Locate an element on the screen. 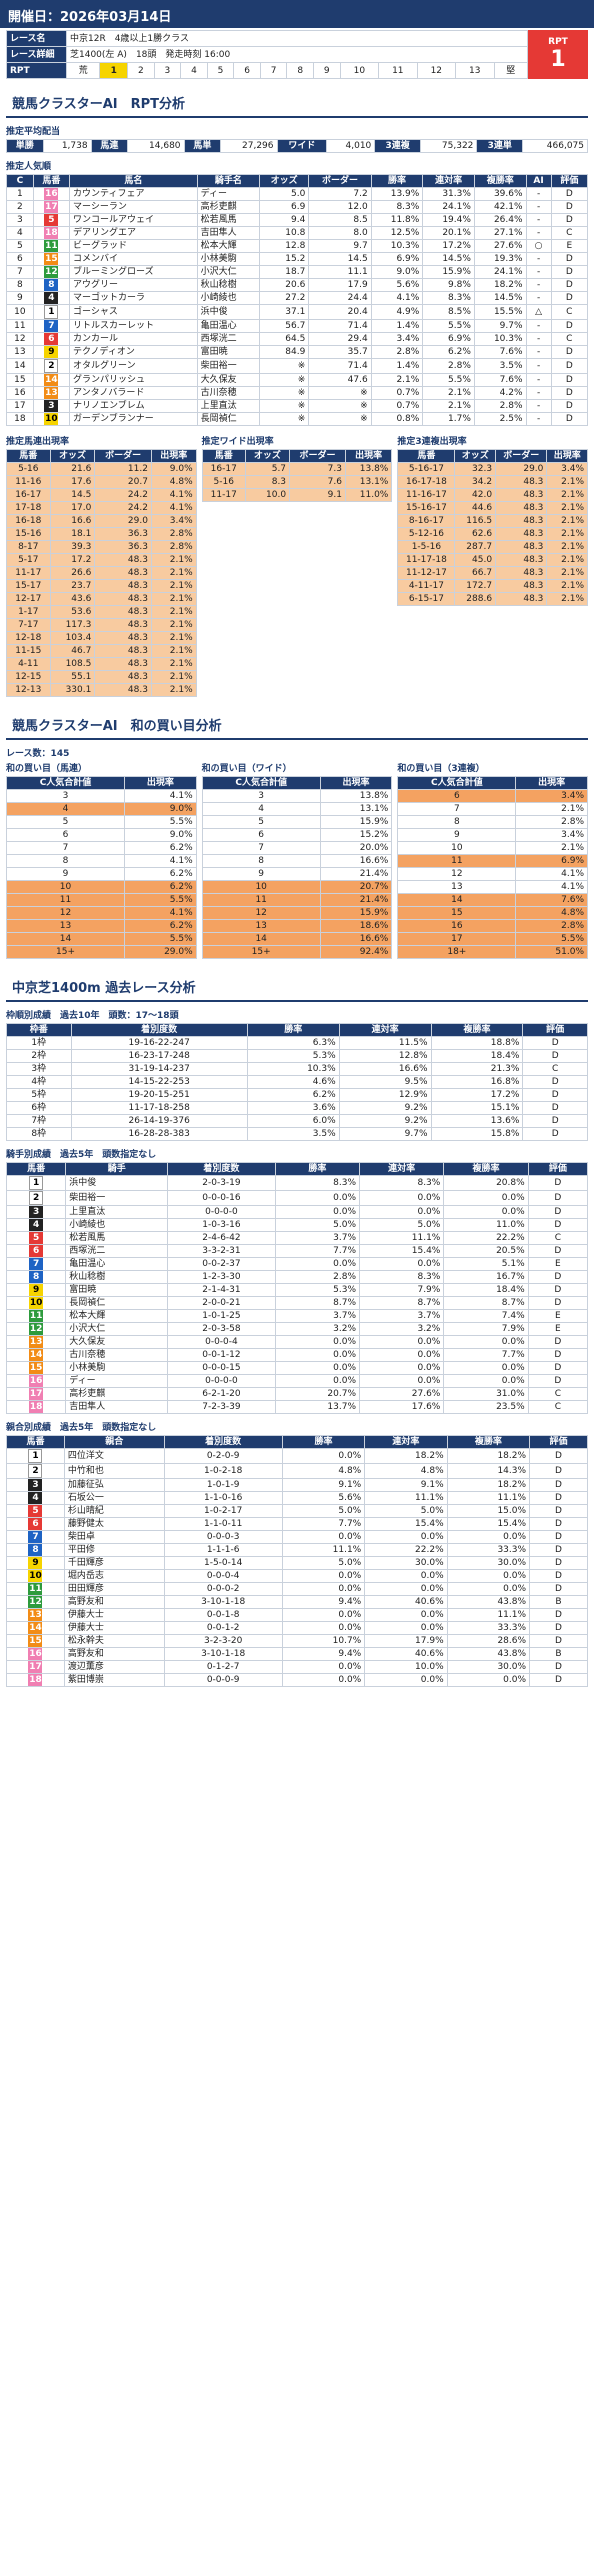  table-cell: 6.9% is located at coordinates (448, 339).